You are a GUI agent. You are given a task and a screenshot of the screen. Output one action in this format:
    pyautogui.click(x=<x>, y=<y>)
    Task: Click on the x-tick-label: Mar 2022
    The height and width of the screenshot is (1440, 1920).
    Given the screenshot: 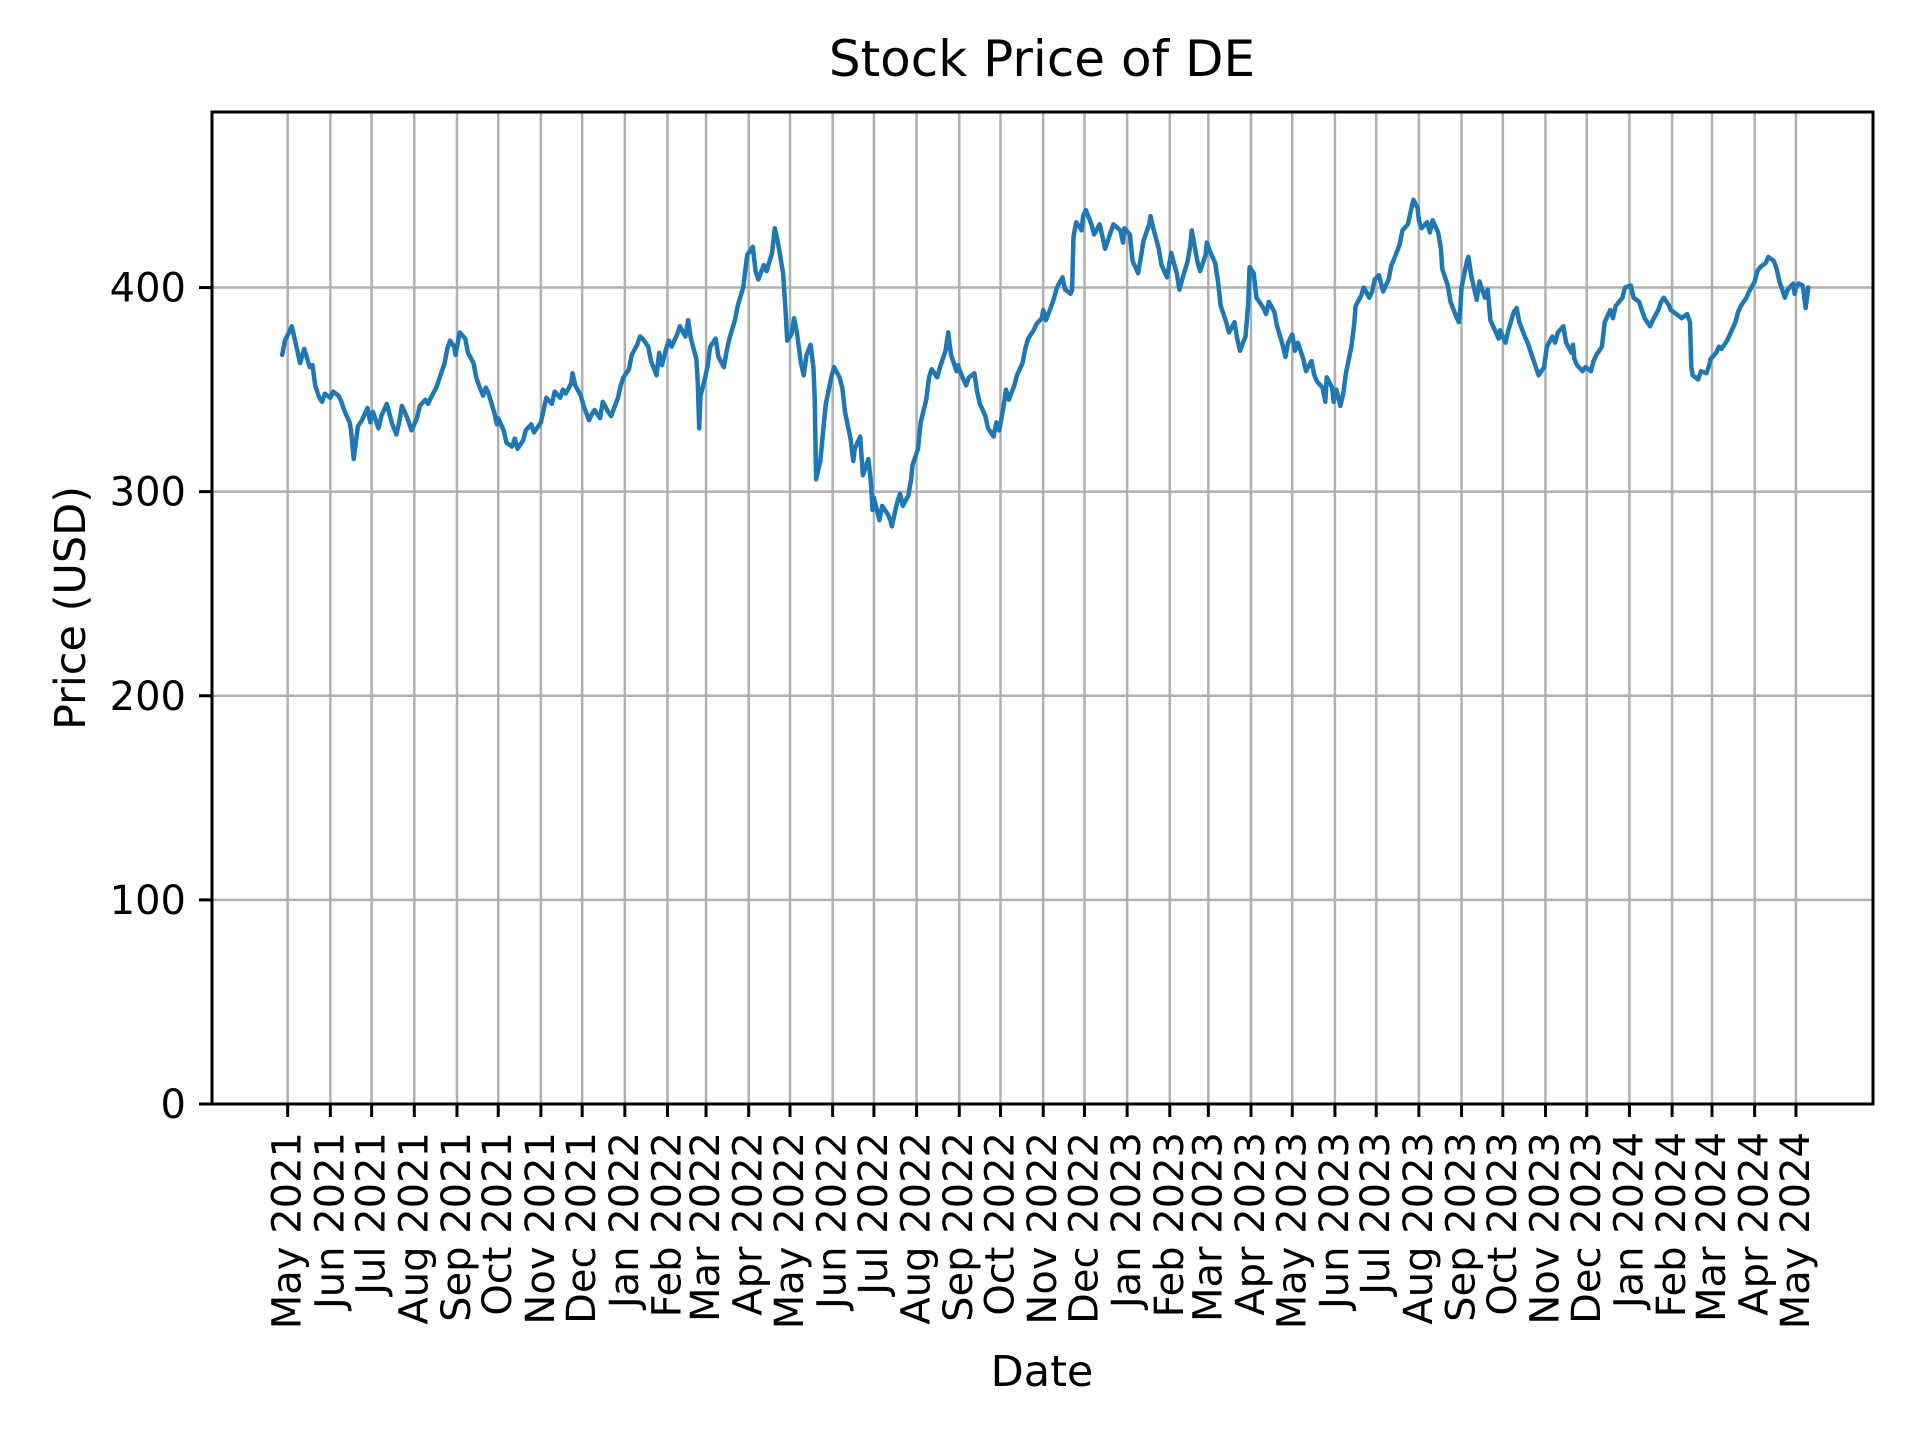 What is the action you would take?
    pyautogui.click(x=706, y=1227)
    